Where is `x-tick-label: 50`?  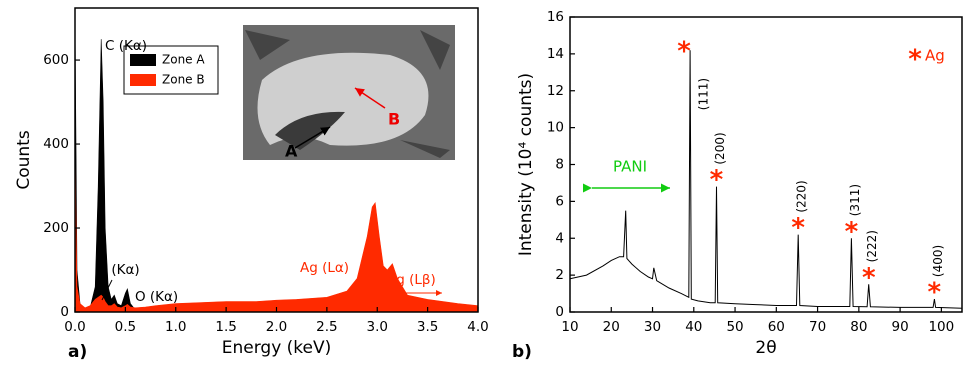 x-tick-label: 50 is located at coordinates (734, 327).